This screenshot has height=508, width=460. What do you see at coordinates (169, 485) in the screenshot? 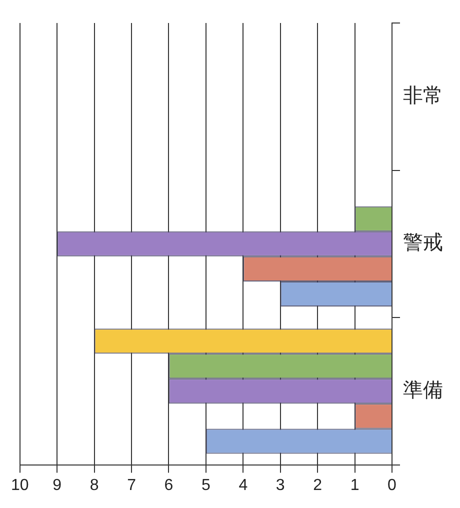
I see `x-tick-label: 6` at bounding box center [169, 485].